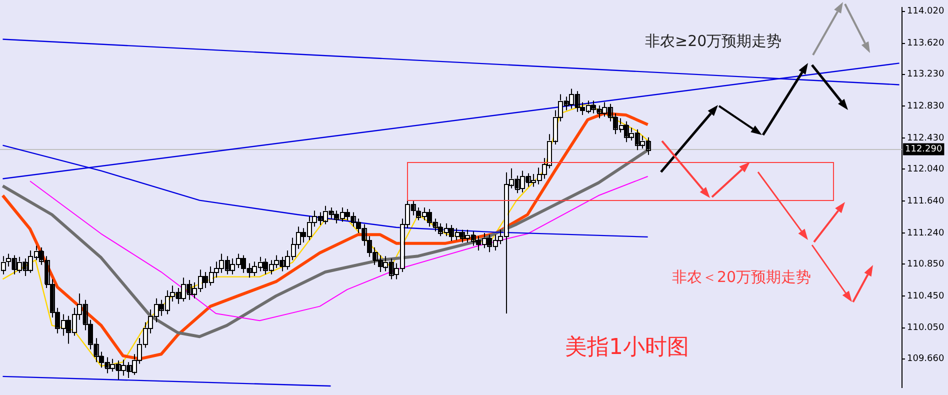  Describe the element at coordinates (923, 149) in the screenshot. I see `ref-line-label: 112.290` at that location.